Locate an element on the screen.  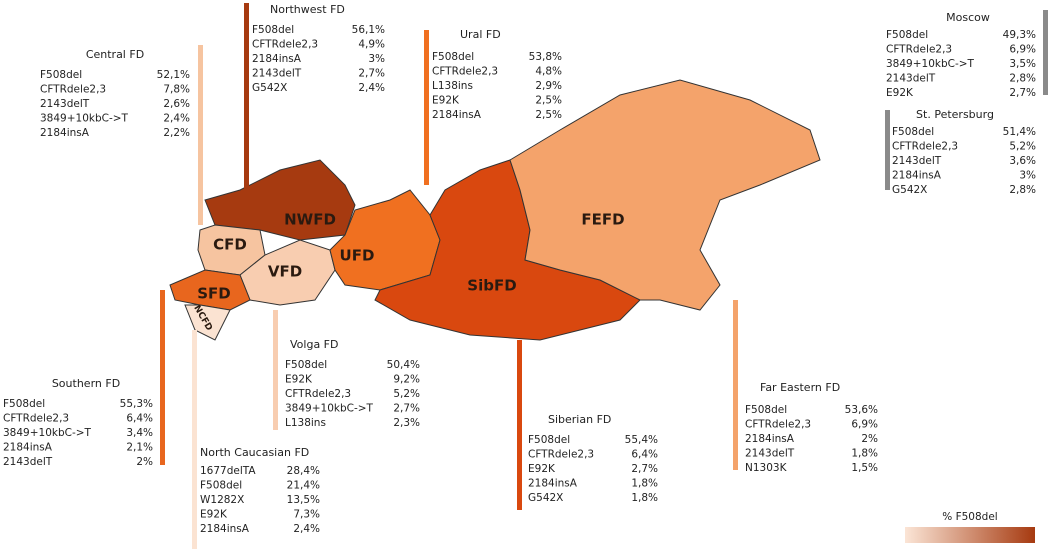
mutation-frequency: 2,6% is located at coordinates (176, 104).